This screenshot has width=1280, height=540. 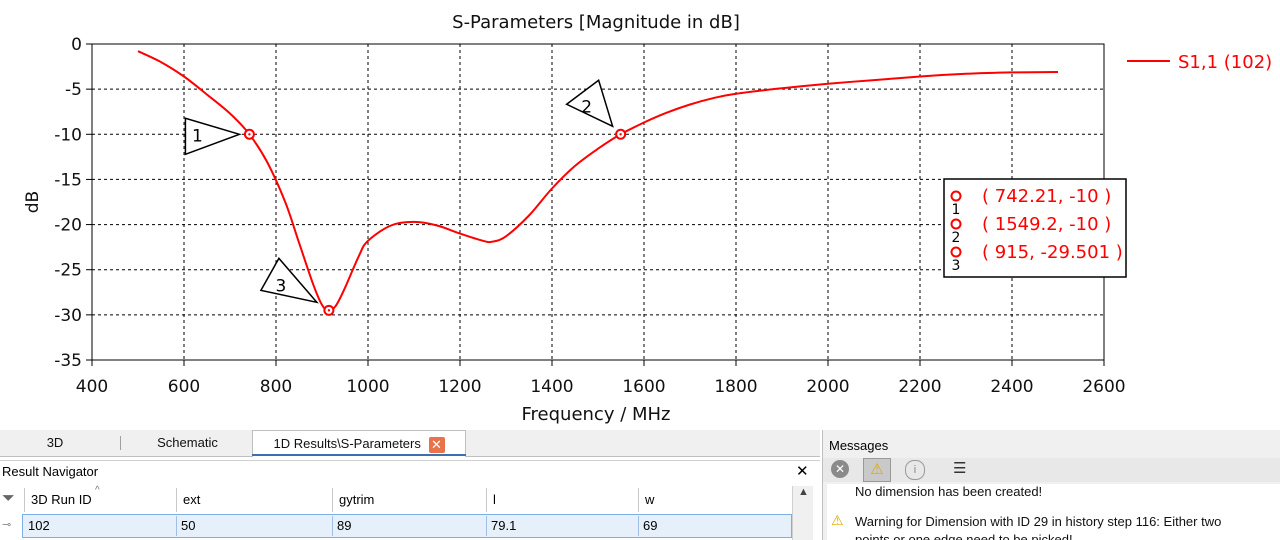 What do you see at coordinates (254, 500) in the screenshot?
I see `column-header-ext: ext` at bounding box center [254, 500].